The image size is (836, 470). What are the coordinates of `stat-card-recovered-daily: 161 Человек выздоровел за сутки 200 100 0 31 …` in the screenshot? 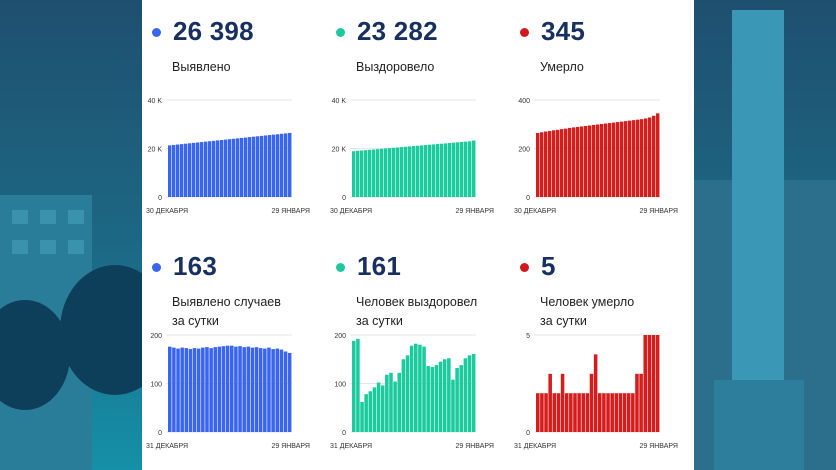 It's located at (418, 352).